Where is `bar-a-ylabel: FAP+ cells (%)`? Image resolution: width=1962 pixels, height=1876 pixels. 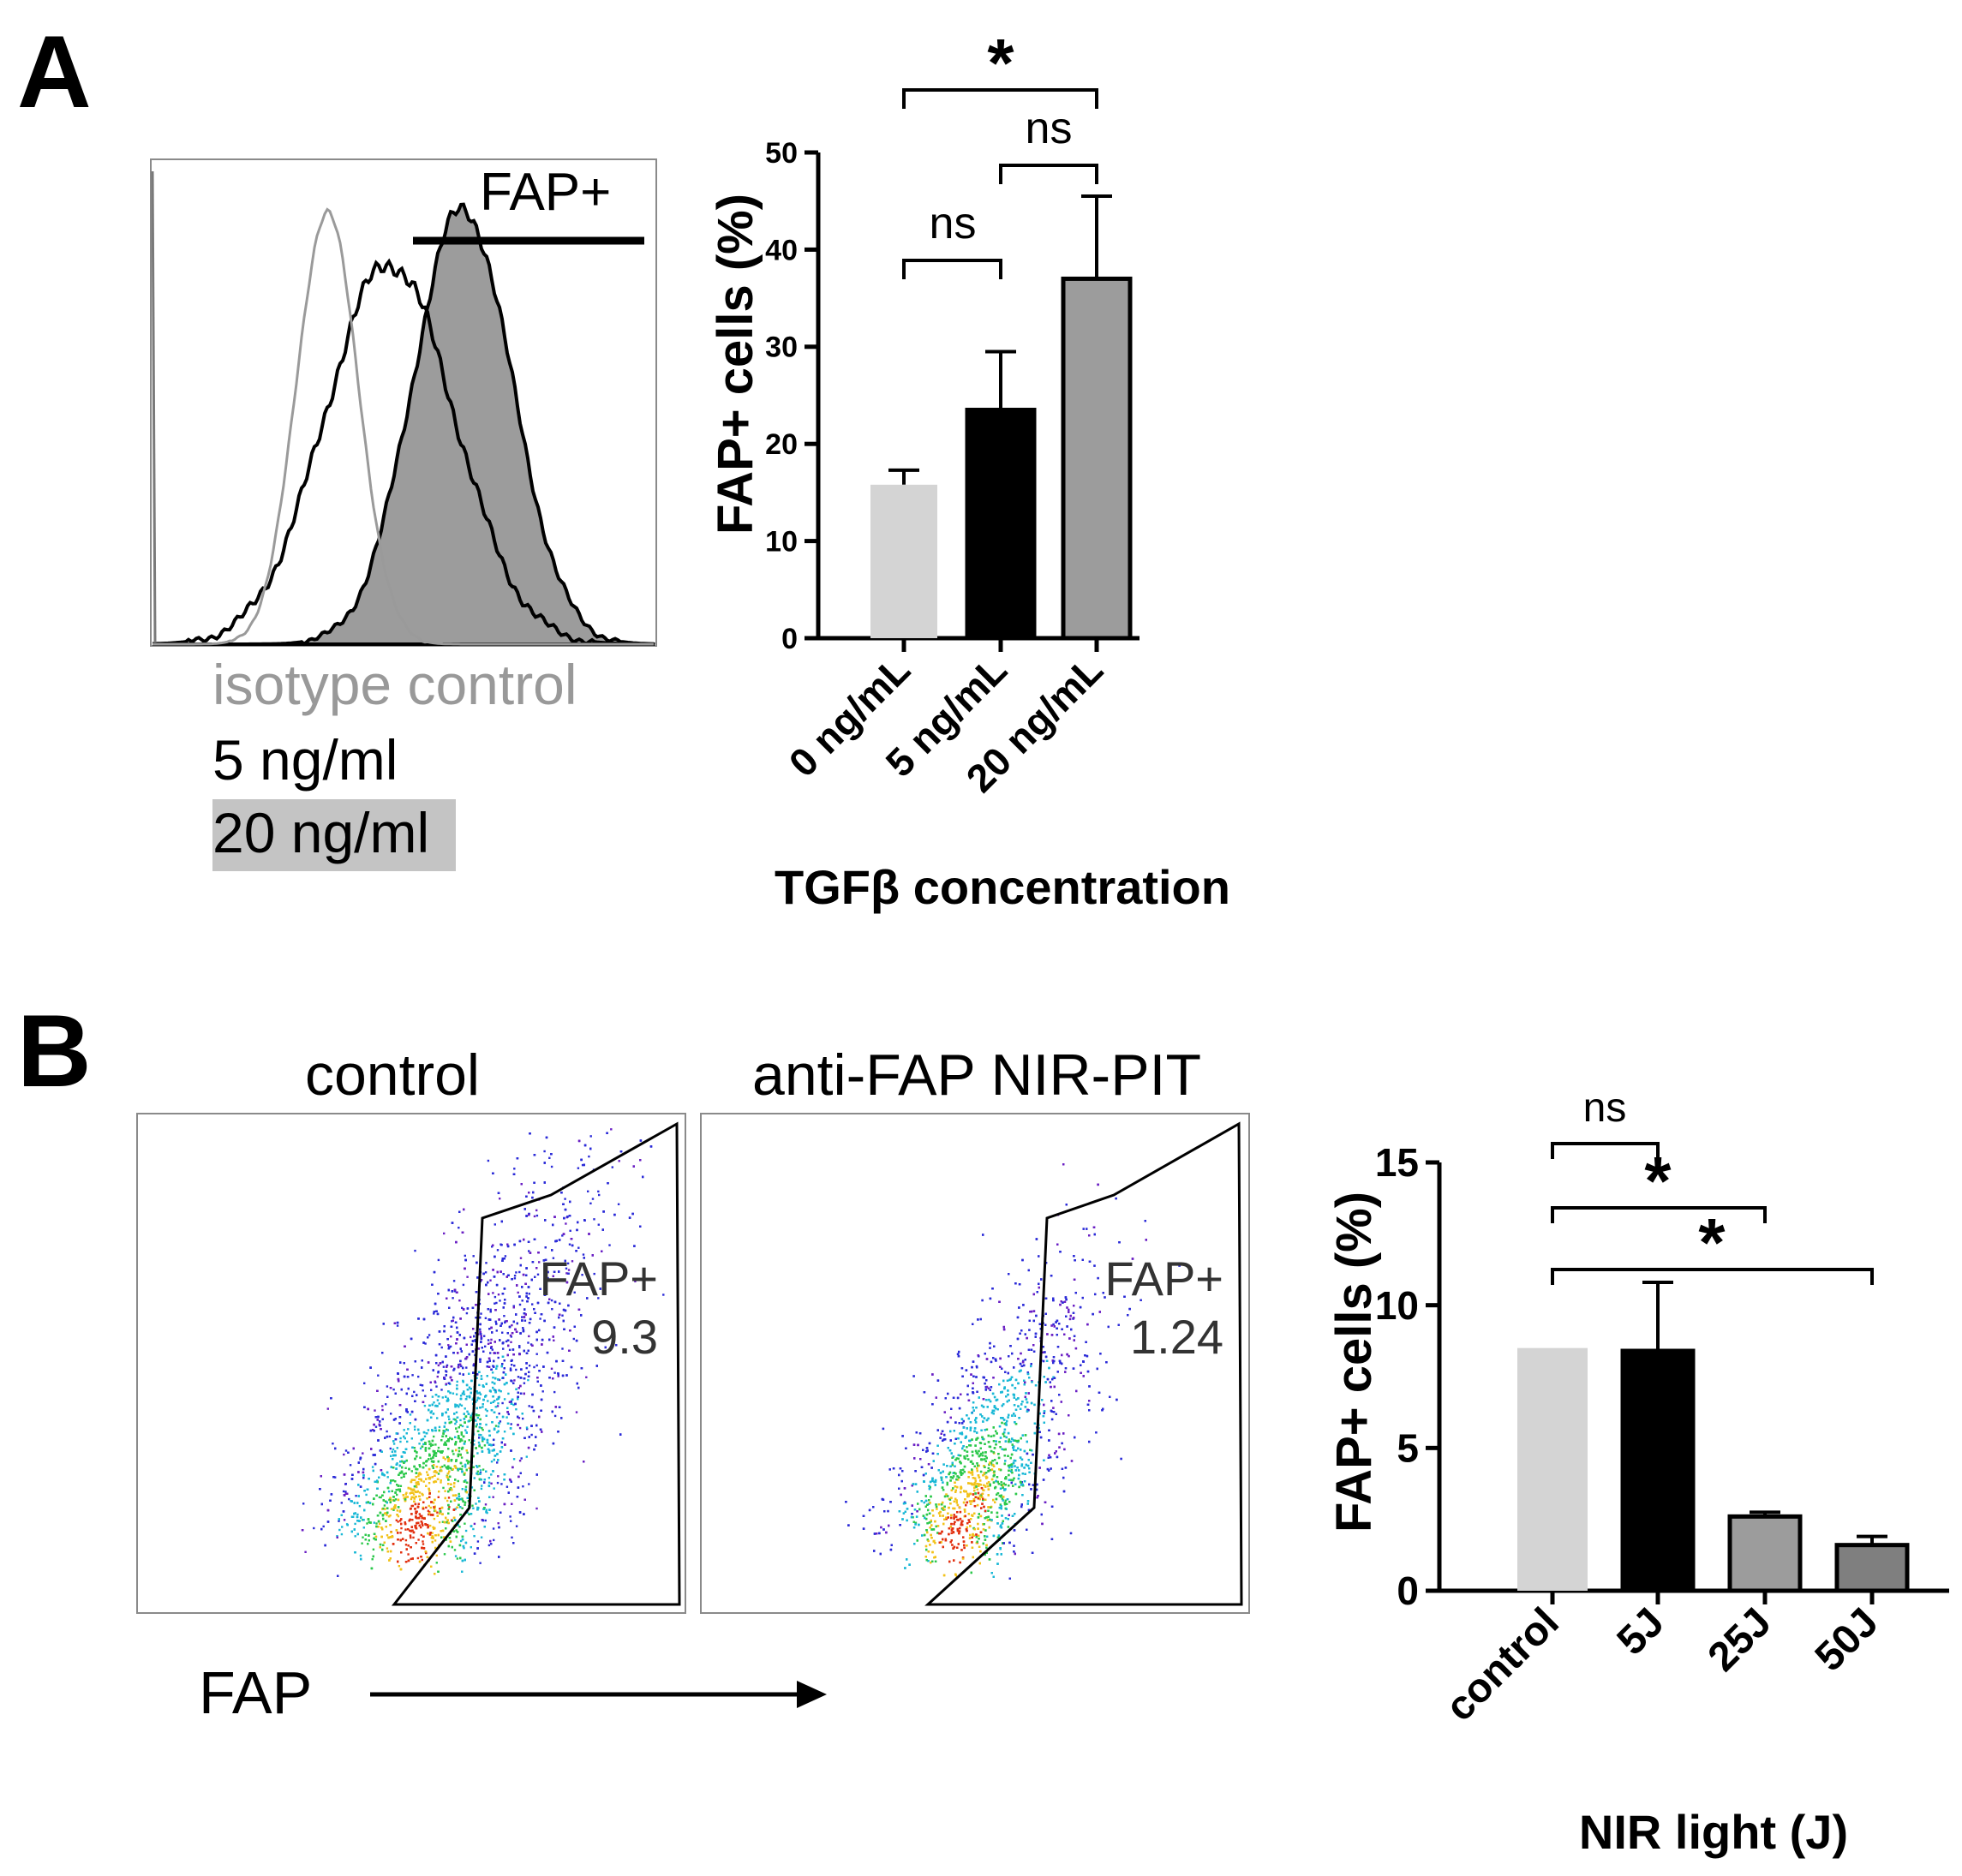 bar-a-ylabel: FAP+ cells (%) is located at coordinates (735, 365).